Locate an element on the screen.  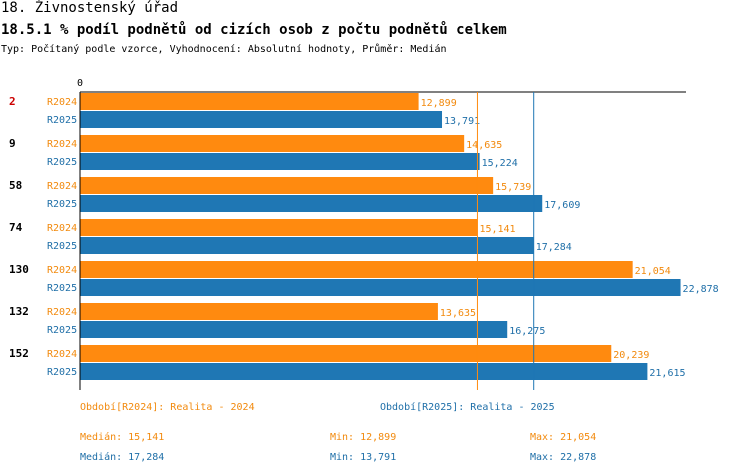
data-label: 15,224 is located at coordinates (500, 163).